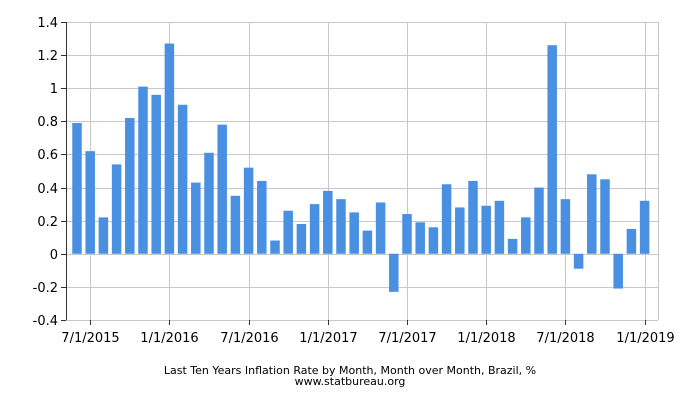 The width and height of the screenshot is (700, 400). I want to click on y-tick-label: -0.2, so click(45, 288).